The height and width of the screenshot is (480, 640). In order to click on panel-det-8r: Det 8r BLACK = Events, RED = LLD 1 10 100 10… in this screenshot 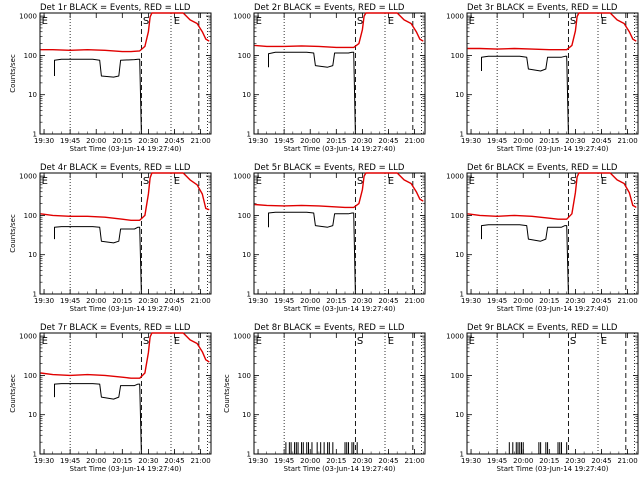, I will do `click(324, 398)`.